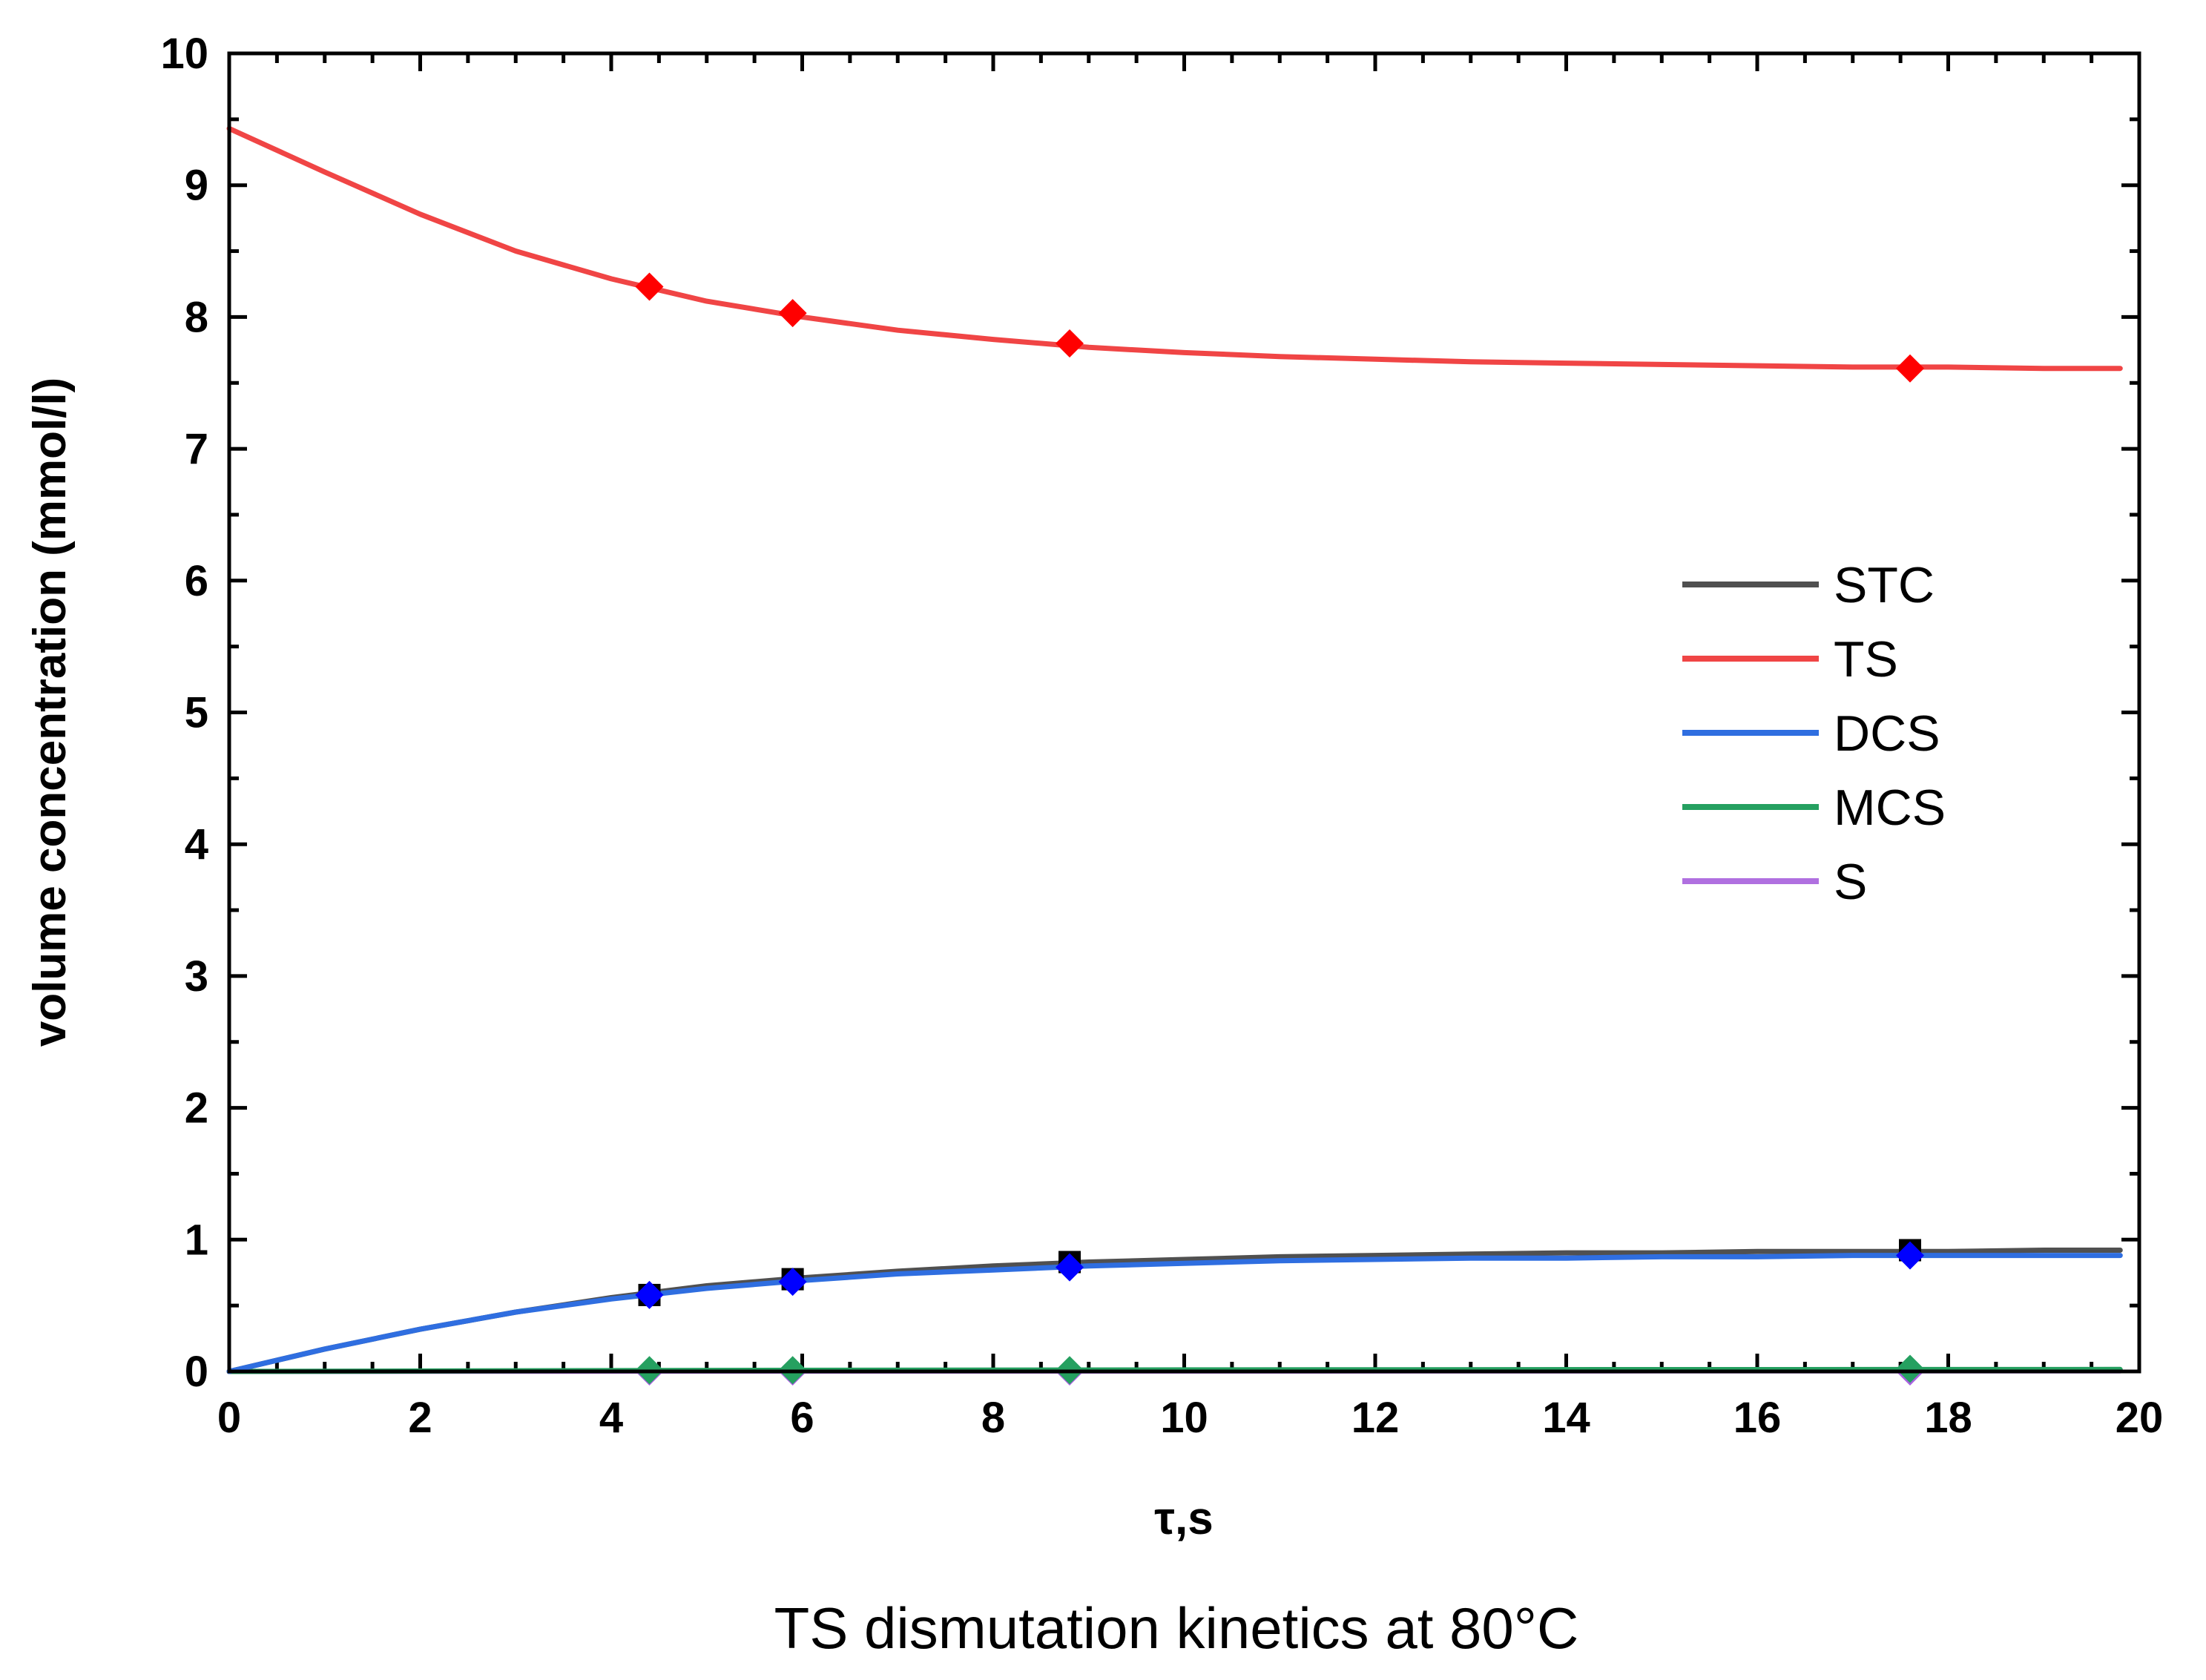 The width and height of the screenshot is (2206, 1680). Describe the element at coordinates (802, 1418) in the screenshot. I see `x-tick-label: 6` at that location.